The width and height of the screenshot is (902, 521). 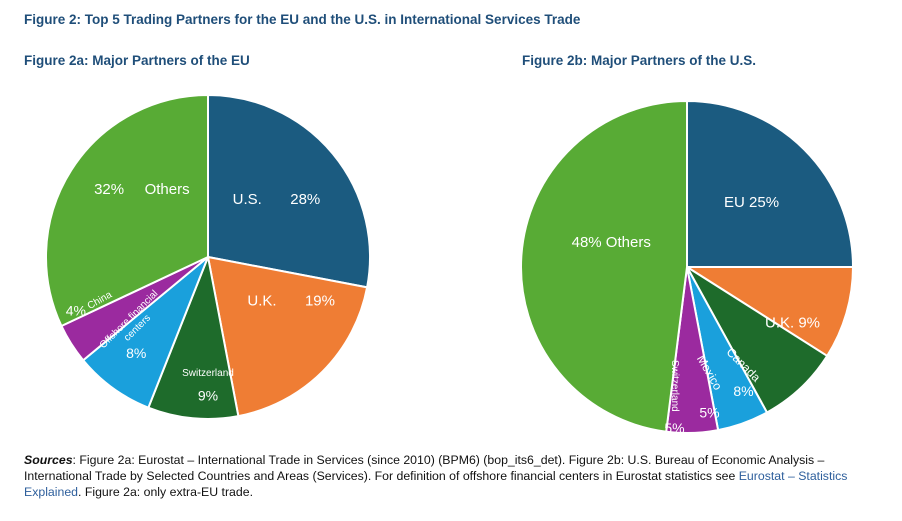 I want to click on eu-label-others-name: Others, so click(x=167, y=189).